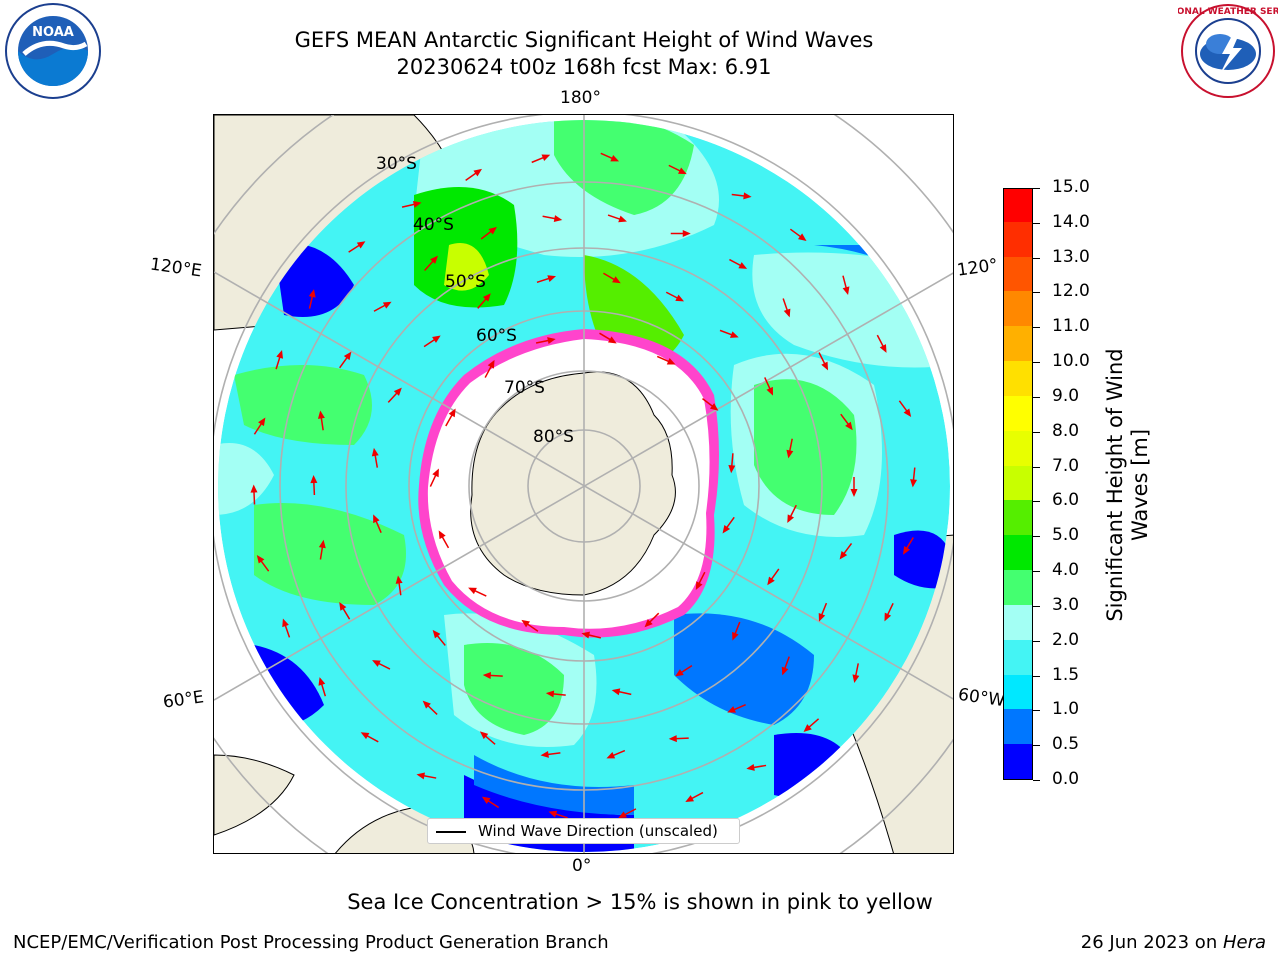 This screenshot has height=960, width=1280. I want to click on lon-label-60w: 60°W, so click(981, 698).